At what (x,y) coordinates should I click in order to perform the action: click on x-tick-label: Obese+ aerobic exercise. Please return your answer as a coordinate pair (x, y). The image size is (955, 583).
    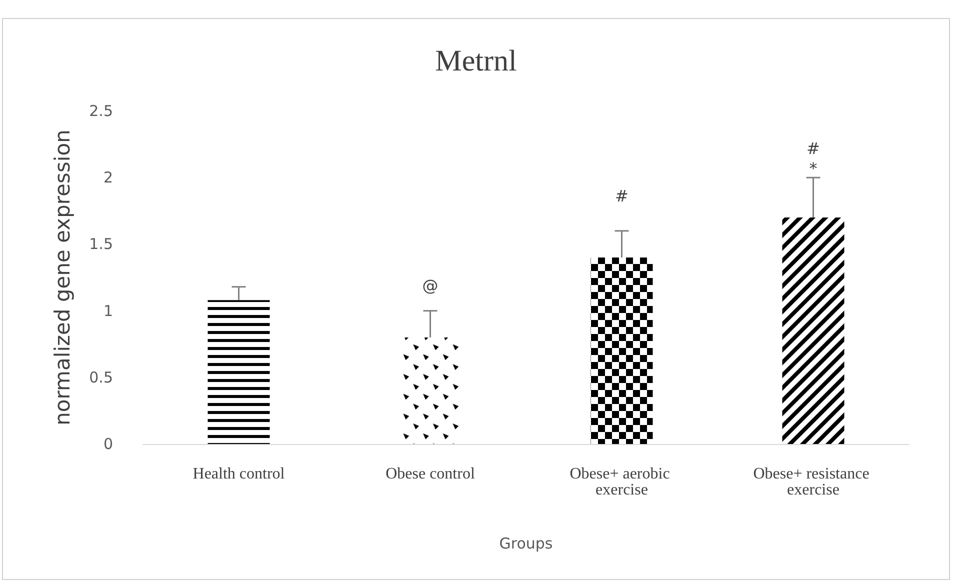
    Looking at the image, I should click on (622, 482).